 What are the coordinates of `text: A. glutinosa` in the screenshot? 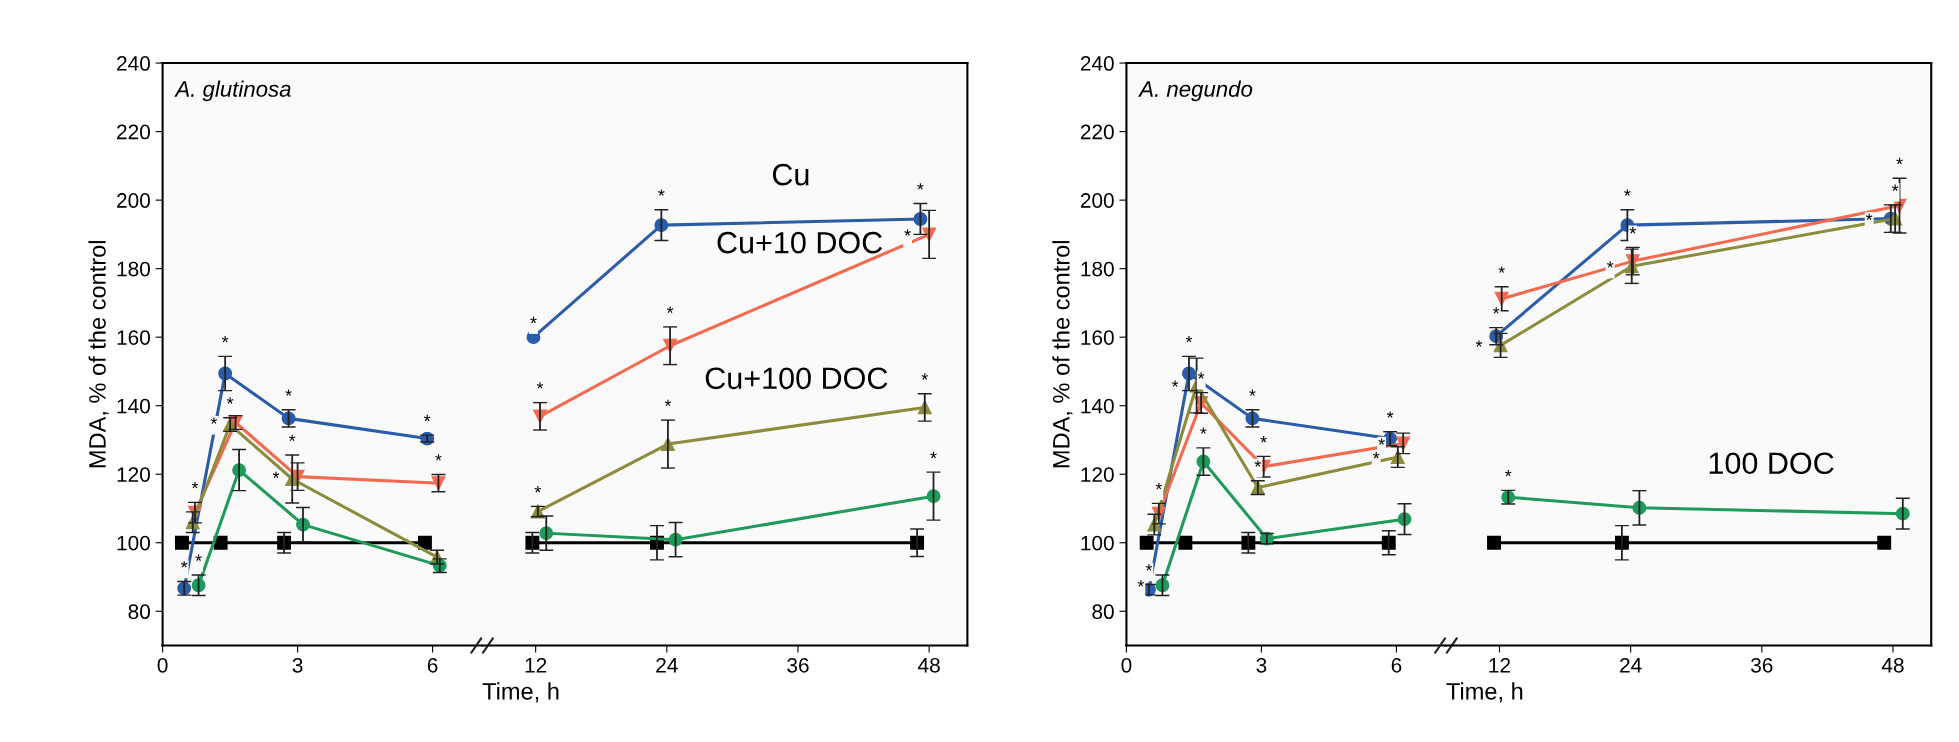 It's located at (232, 91).